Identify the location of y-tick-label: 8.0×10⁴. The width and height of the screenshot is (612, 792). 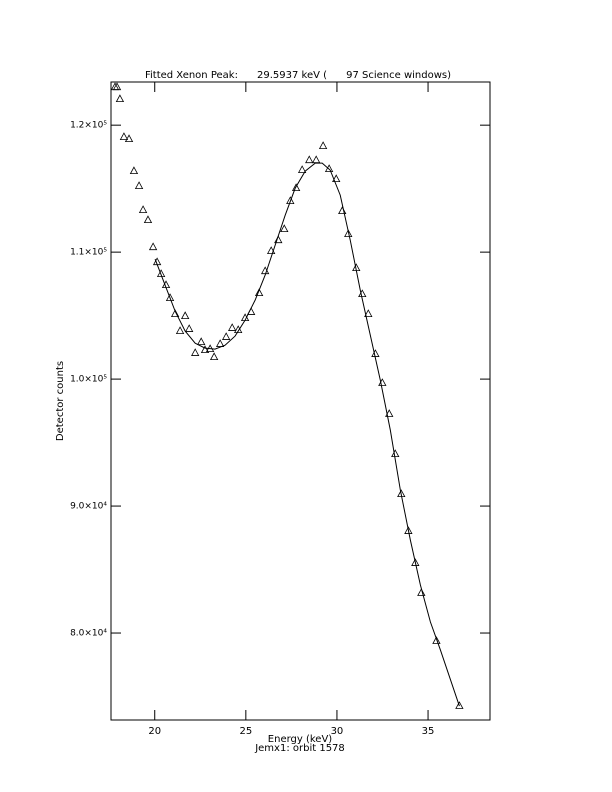
(88, 634).